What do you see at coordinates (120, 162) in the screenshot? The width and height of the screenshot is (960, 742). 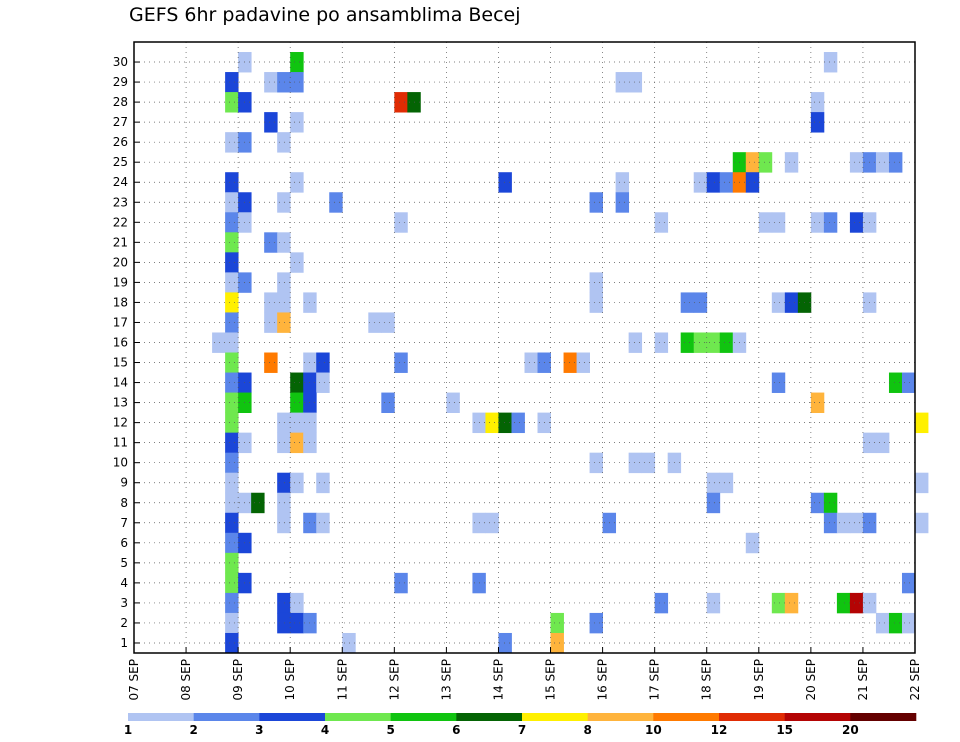 I see `y-tick-label: 25` at bounding box center [120, 162].